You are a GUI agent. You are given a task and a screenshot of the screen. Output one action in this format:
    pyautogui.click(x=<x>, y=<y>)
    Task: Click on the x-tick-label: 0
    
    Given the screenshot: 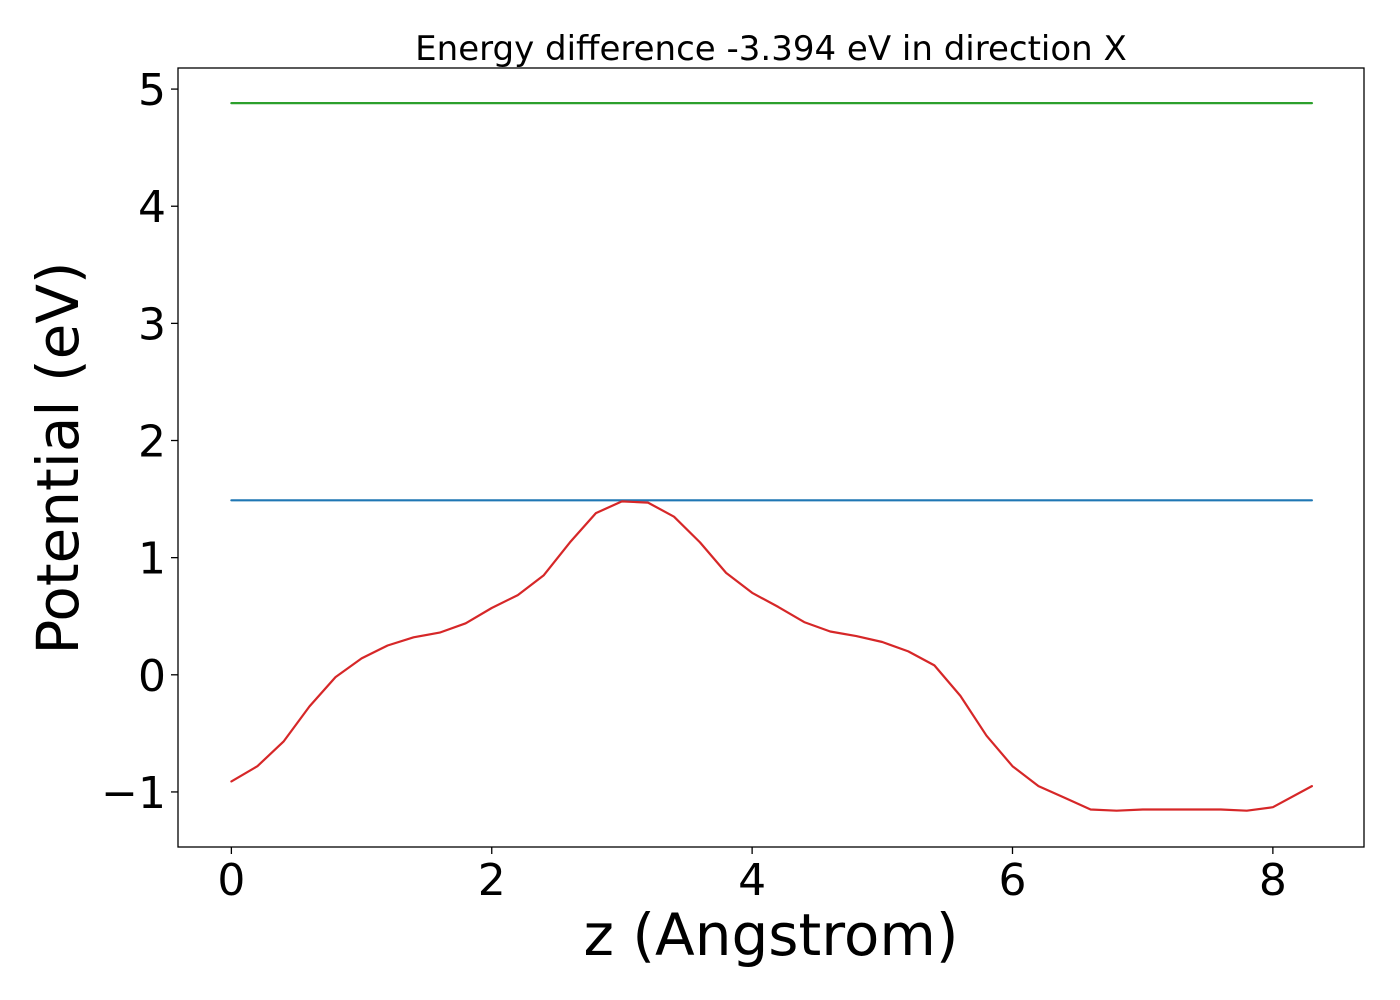 What is the action you would take?
    pyautogui.click(x=231, y=880)
    